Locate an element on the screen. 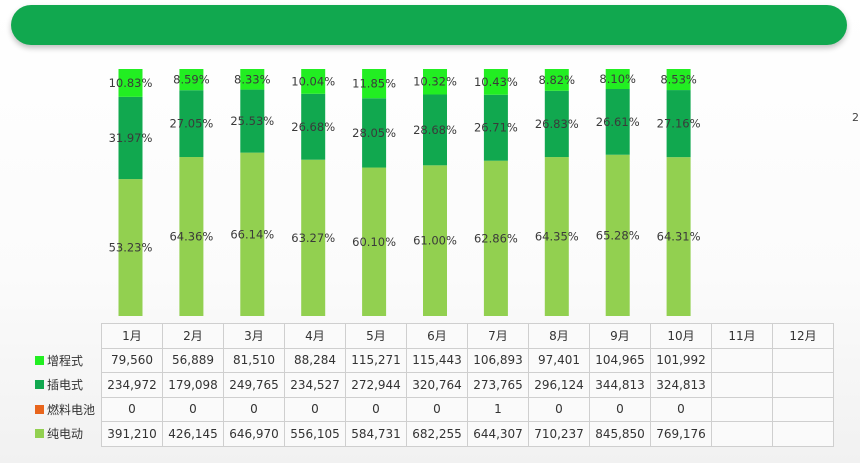  data-label: 8.33% is located at coordinates (252, 79).